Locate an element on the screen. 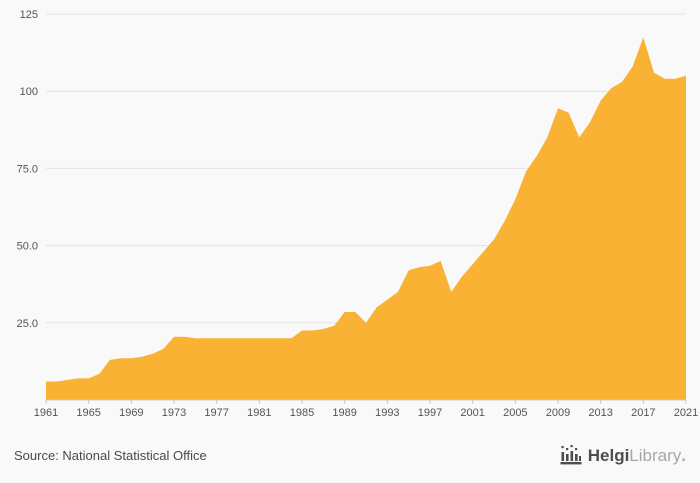  x-tick-label: 2009 is located at coordinates (558, 413).